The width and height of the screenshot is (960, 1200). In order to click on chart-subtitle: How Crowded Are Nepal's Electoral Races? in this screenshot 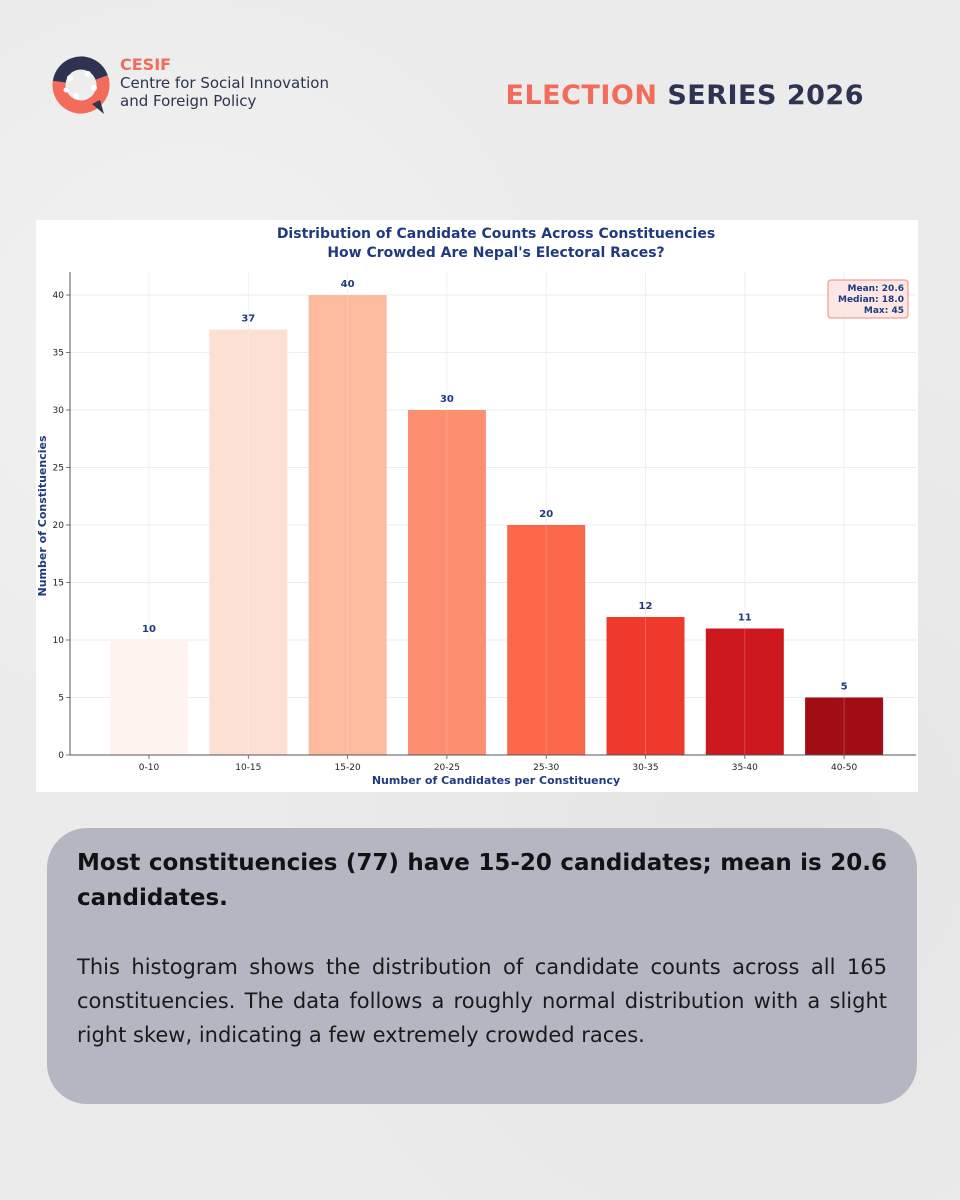, I will do `click(495, 253)`.